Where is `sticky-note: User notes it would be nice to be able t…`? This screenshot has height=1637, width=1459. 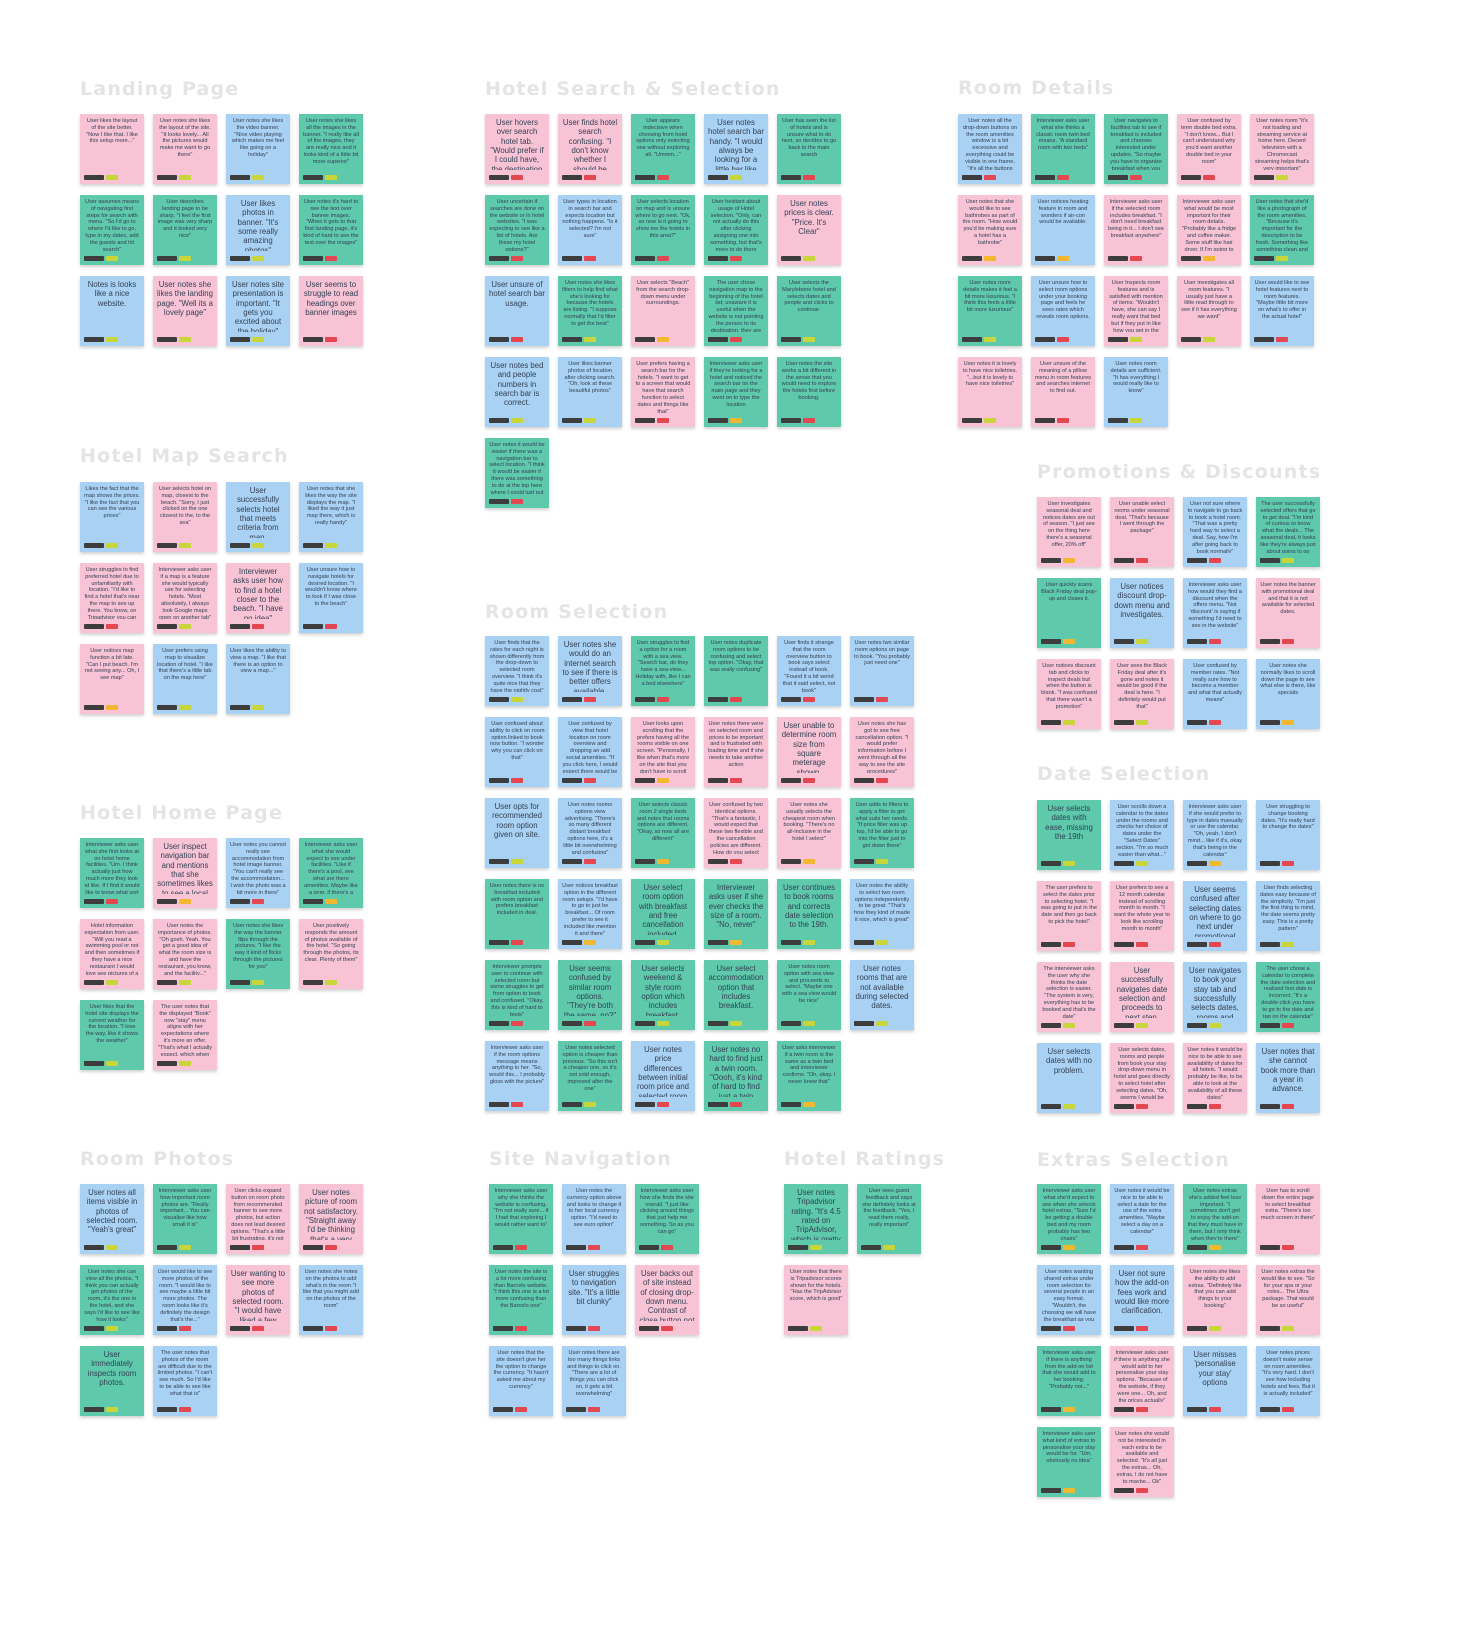 sticky-note: User notes it would be nice to be able t… is located at coordinates (1142, 1219).